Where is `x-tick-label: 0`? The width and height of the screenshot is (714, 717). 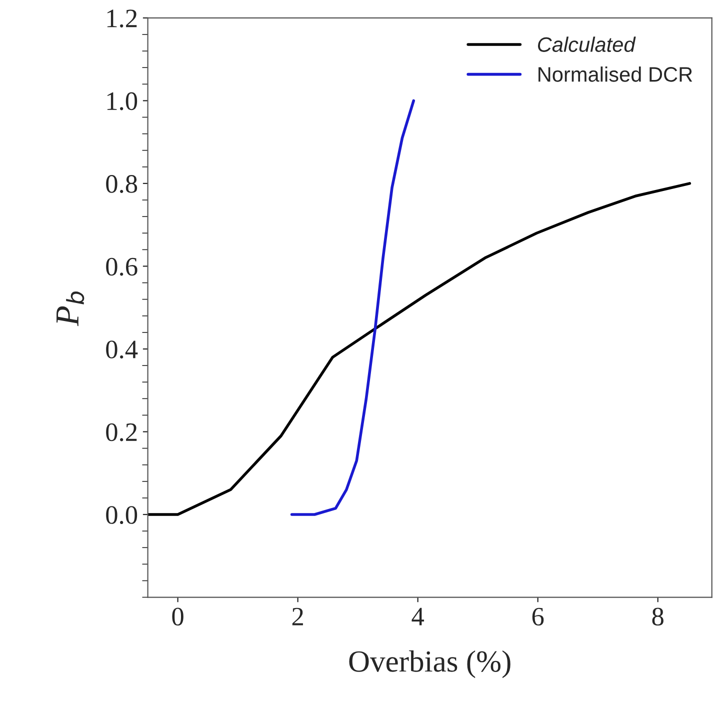 x-tick-label: 0 is located at coordinates (178, 617).